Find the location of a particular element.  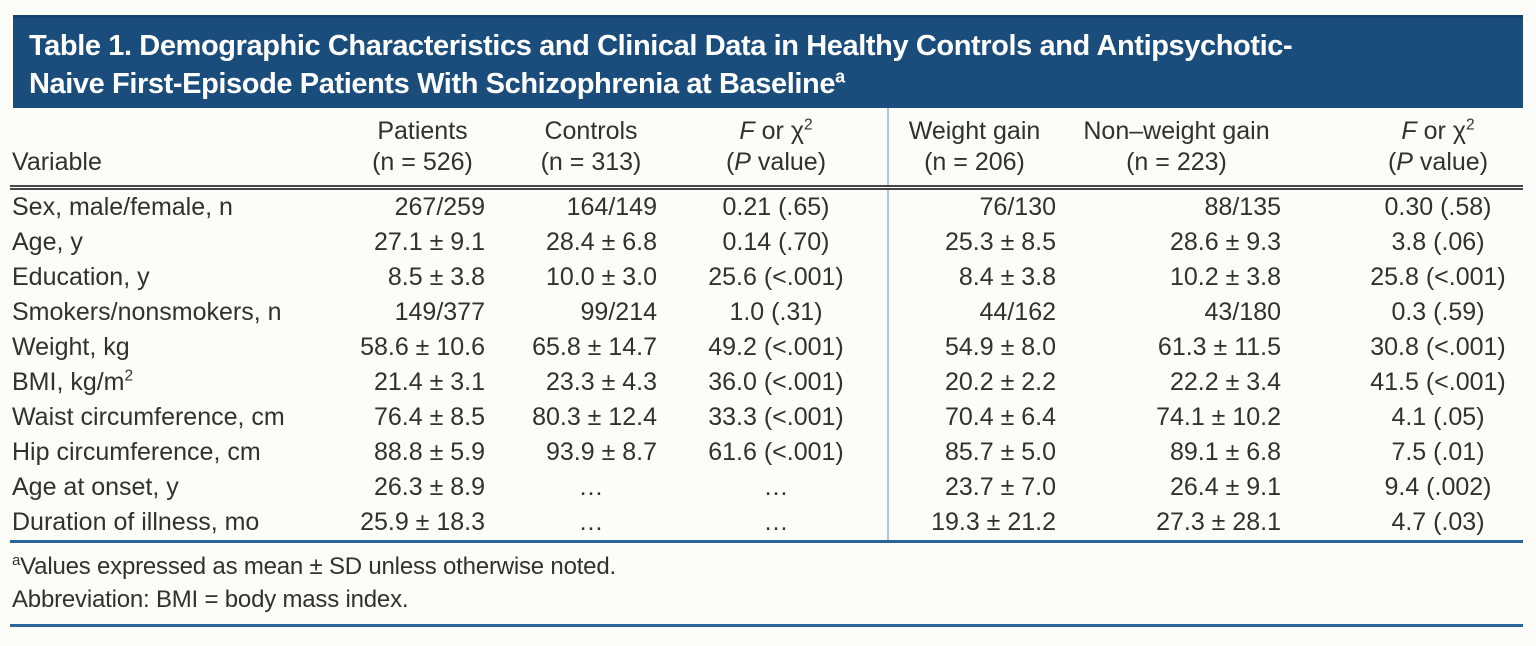

row-label: Hip circumference, cm is located at coordinates (136, 452).